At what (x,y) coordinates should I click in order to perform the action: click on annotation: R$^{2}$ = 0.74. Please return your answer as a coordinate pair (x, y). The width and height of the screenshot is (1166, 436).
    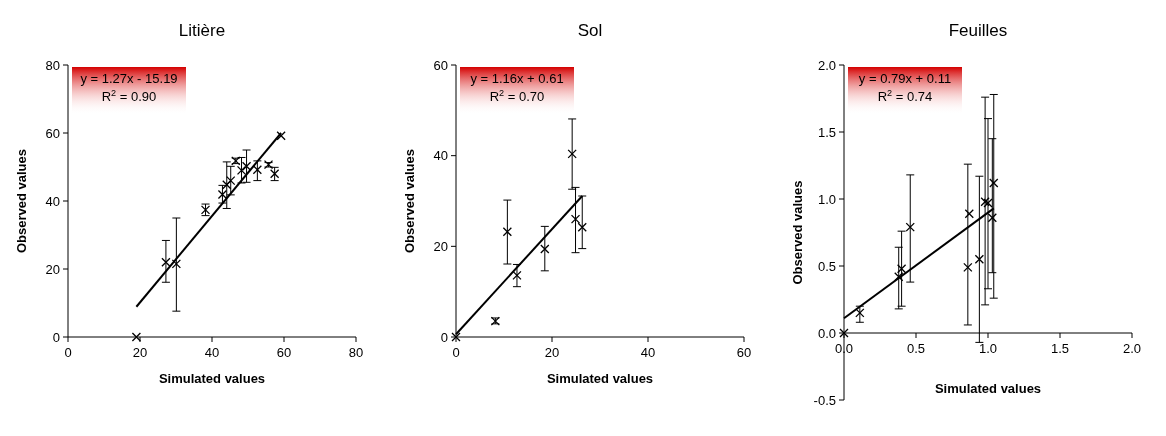
    Looking at the image, I should click on (905, 96).